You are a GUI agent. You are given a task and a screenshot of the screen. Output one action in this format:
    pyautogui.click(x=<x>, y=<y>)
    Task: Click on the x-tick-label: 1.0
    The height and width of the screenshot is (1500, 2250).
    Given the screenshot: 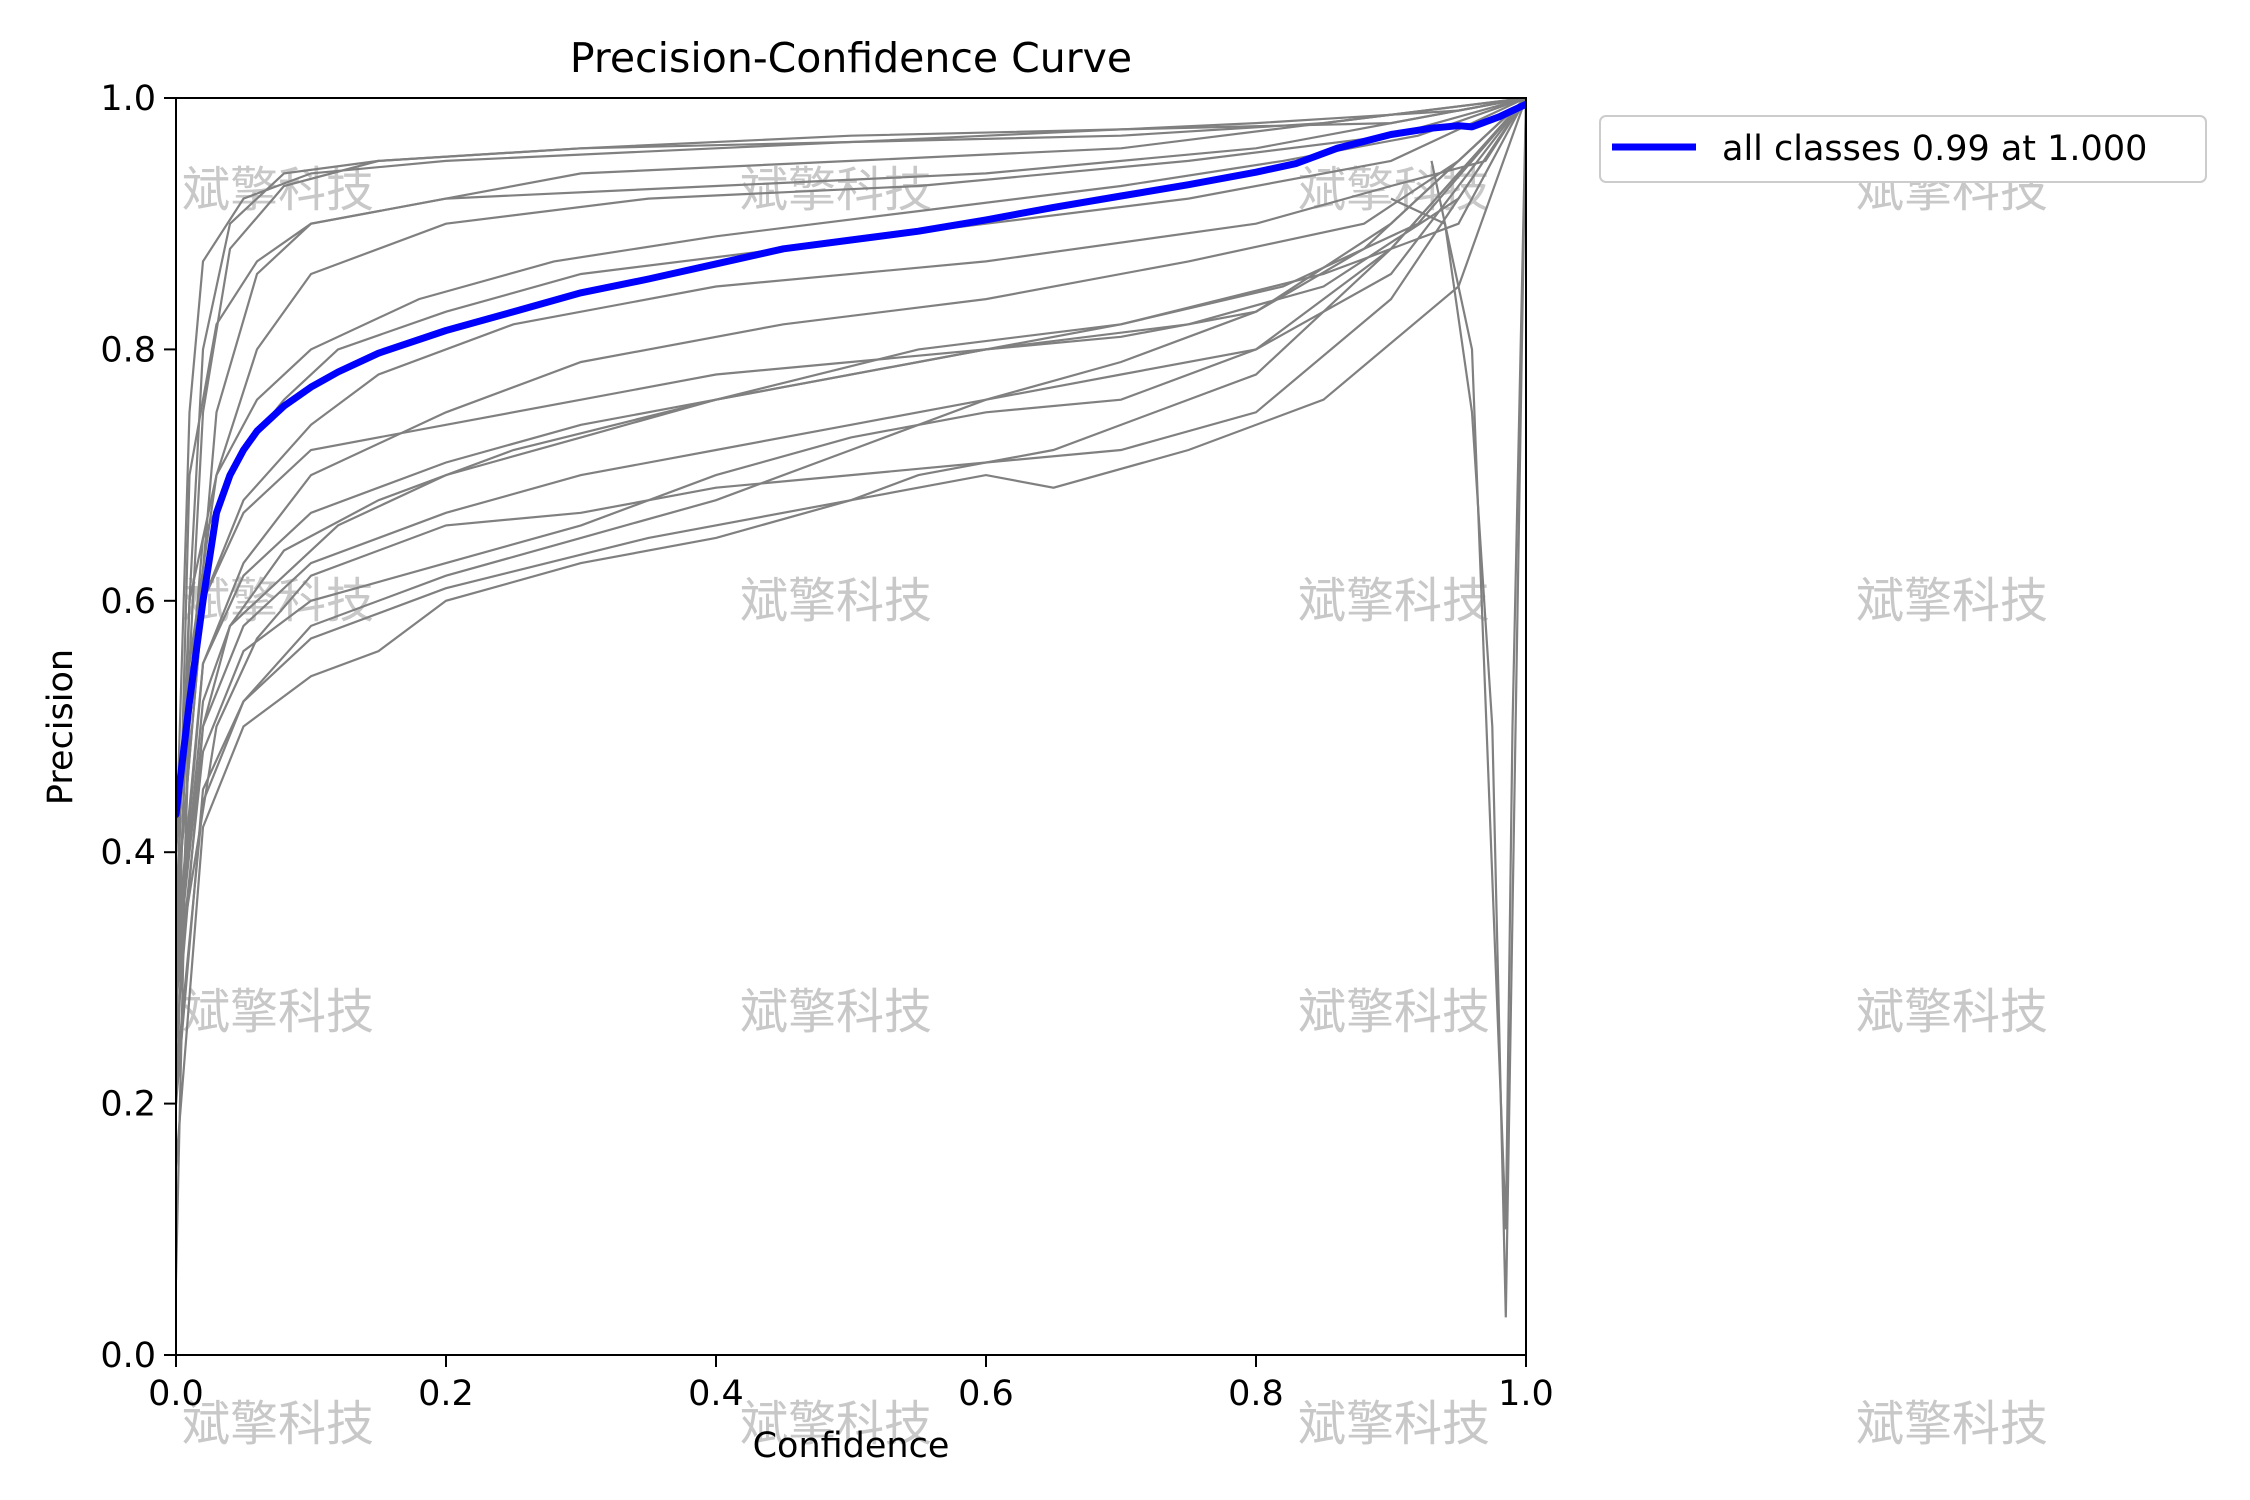 What is the action you would take?
    pyautogui.click(x=1526, y=1394)
    